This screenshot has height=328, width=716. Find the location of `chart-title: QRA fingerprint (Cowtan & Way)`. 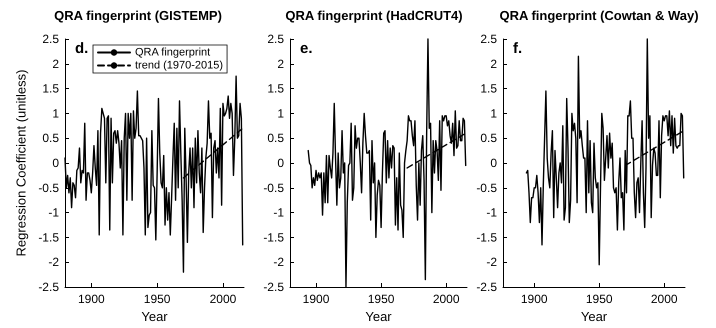

chart-title: QRA fingerprint (Cowtan & Way) is located at coordinates (599, 15).